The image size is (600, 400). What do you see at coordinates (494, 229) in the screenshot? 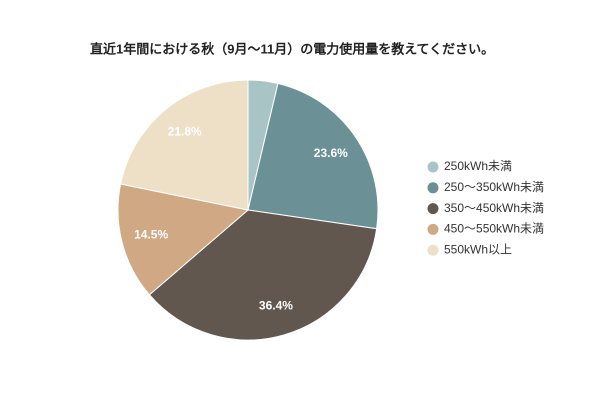
I see `legend-label: 450〜550kWh未満` at bounding box center [494, 229].